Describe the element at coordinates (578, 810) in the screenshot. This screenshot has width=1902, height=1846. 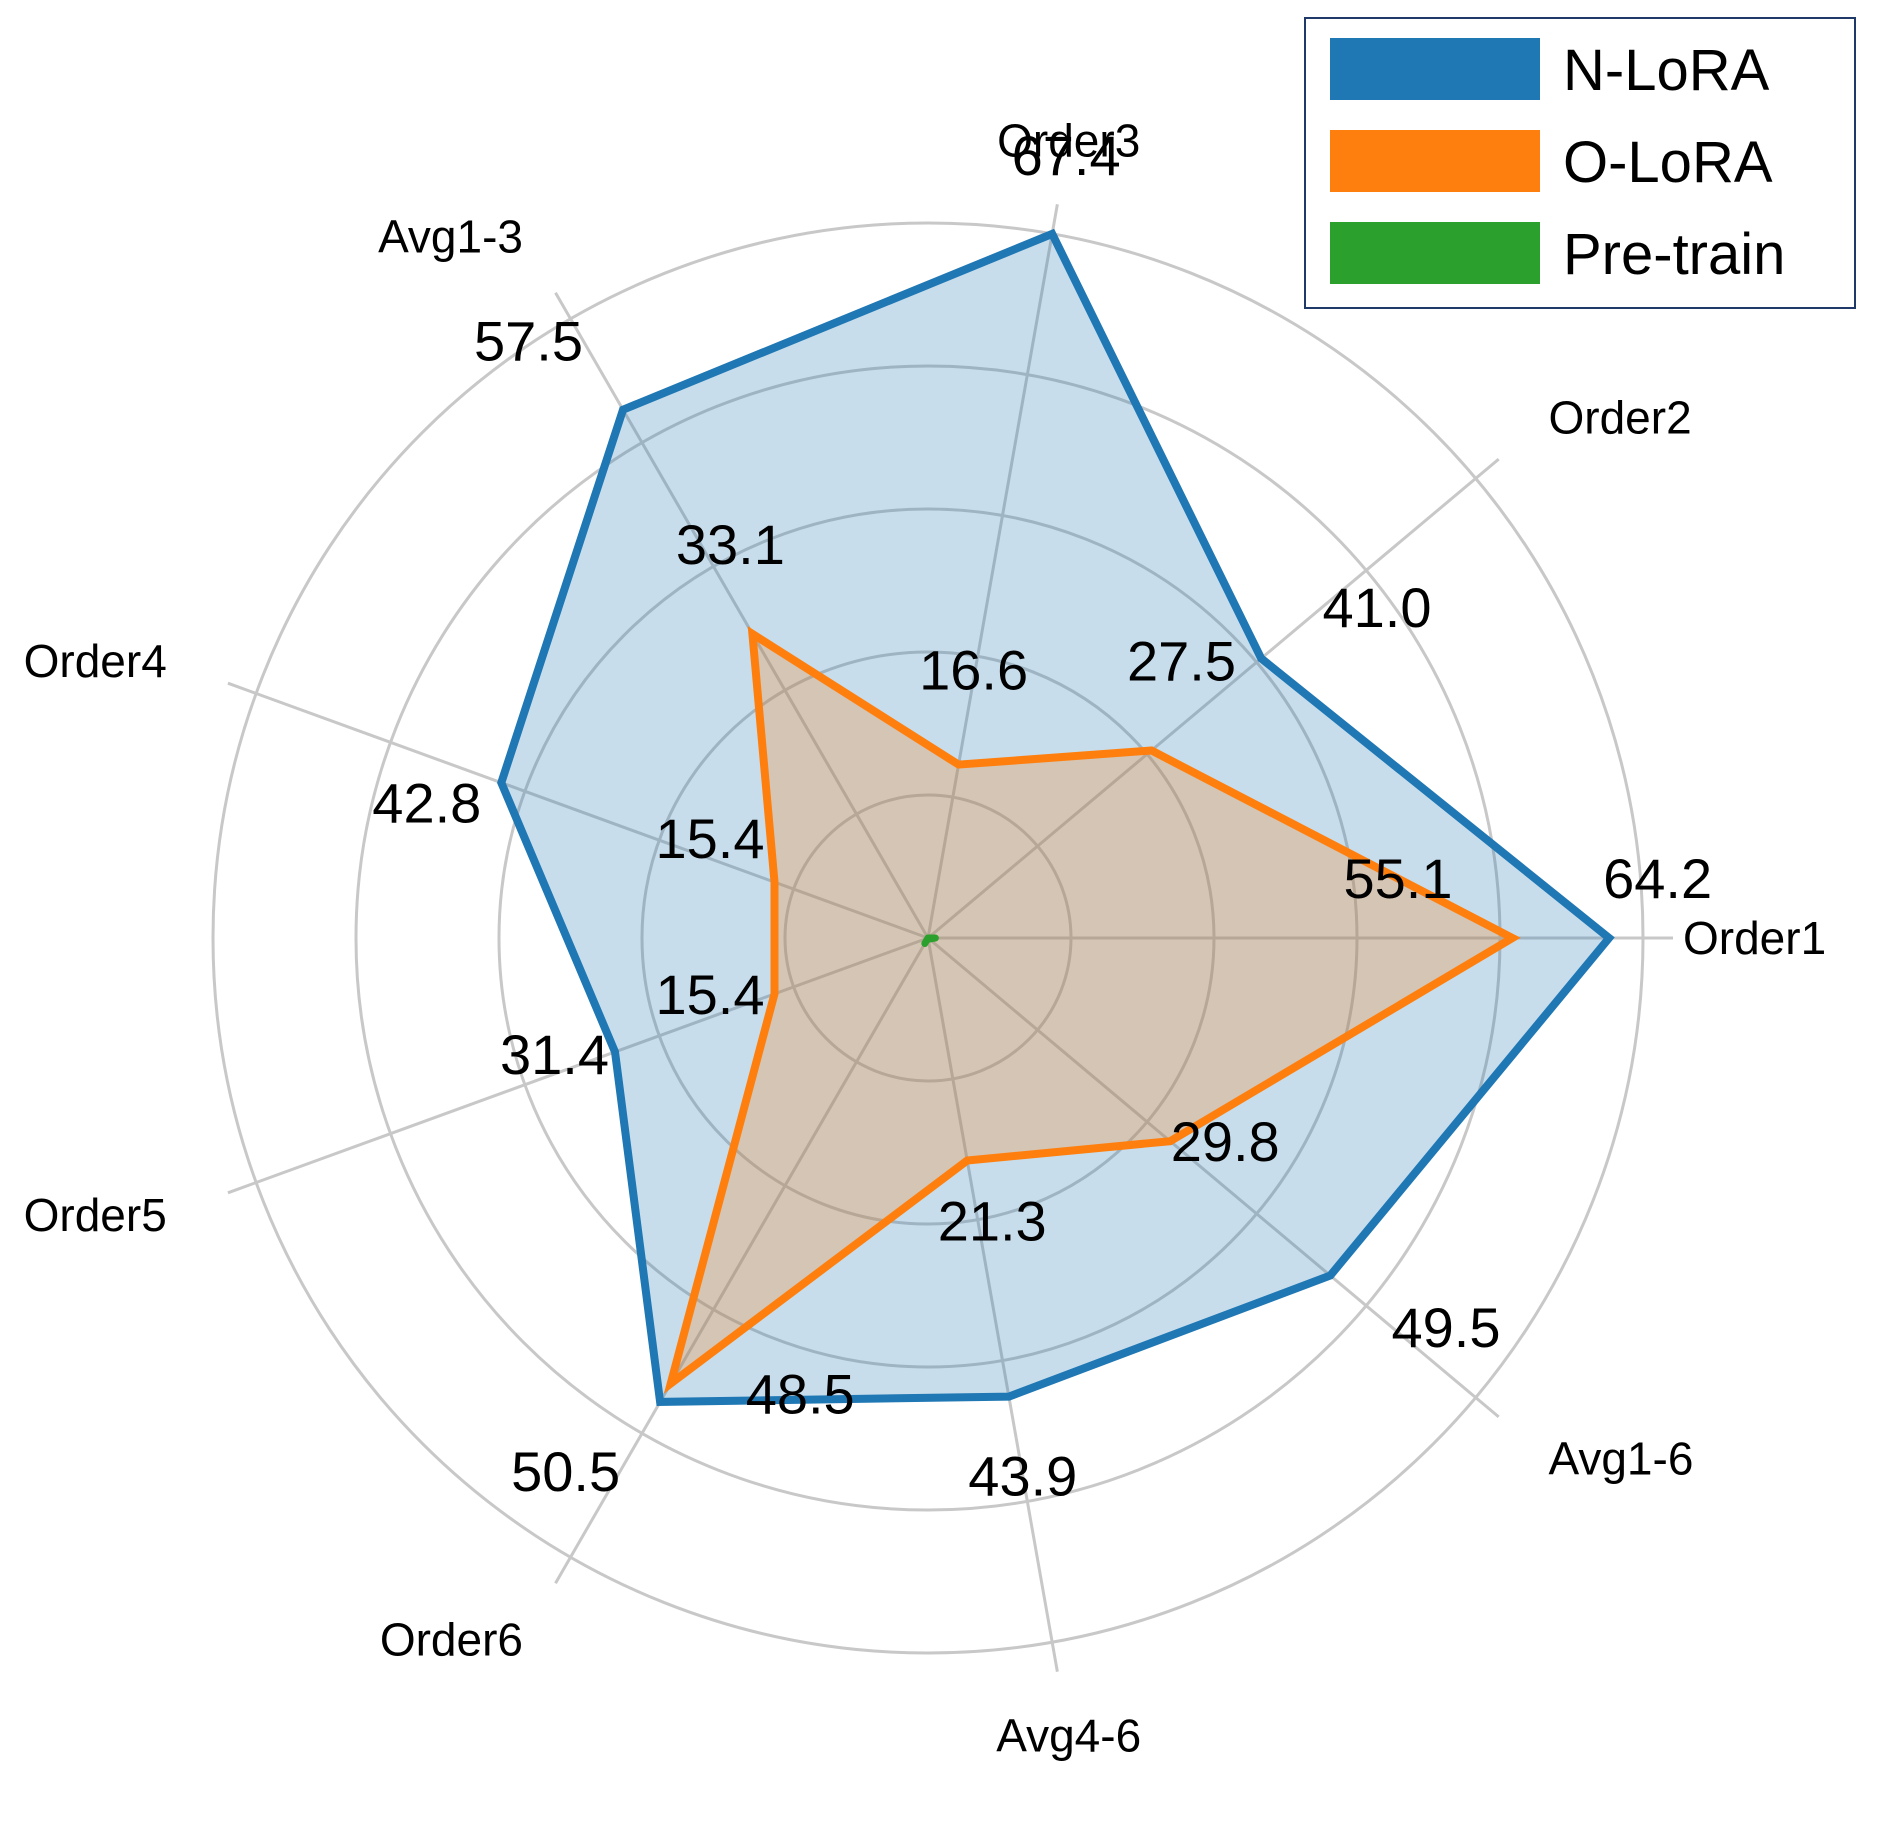
I see `spoke-order4` at that location.